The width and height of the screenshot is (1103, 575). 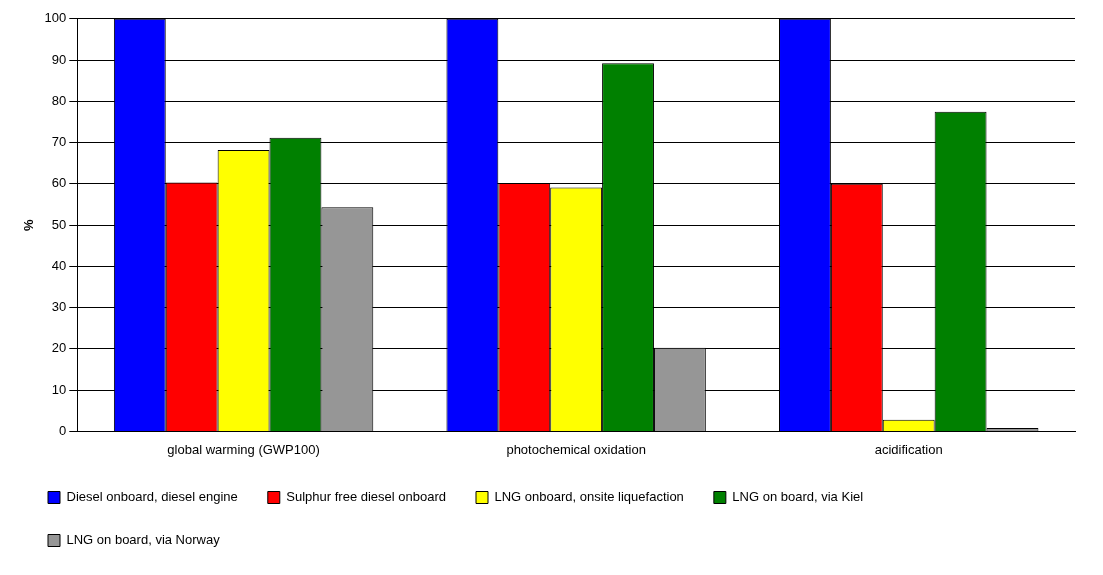 I want to click on legend-label: Sulphur free diesel onboard, so click(x=366, y=497).